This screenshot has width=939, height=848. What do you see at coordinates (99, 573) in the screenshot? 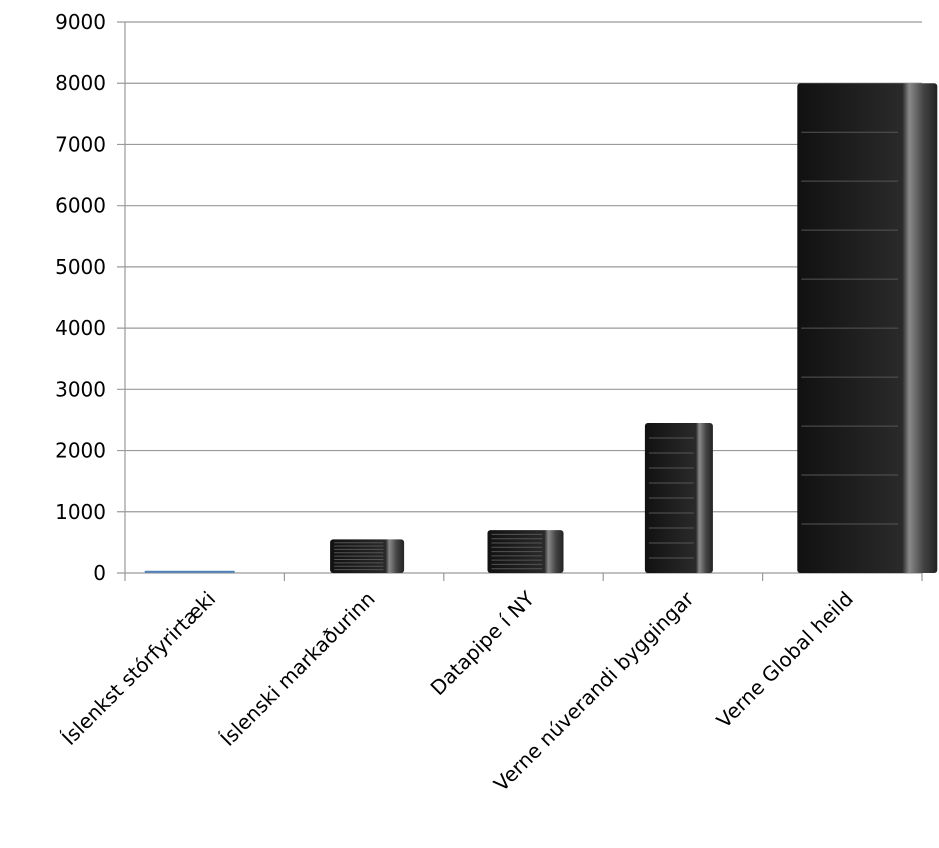
I see `y-tick-label: 0` at bounding box center [99, 573].